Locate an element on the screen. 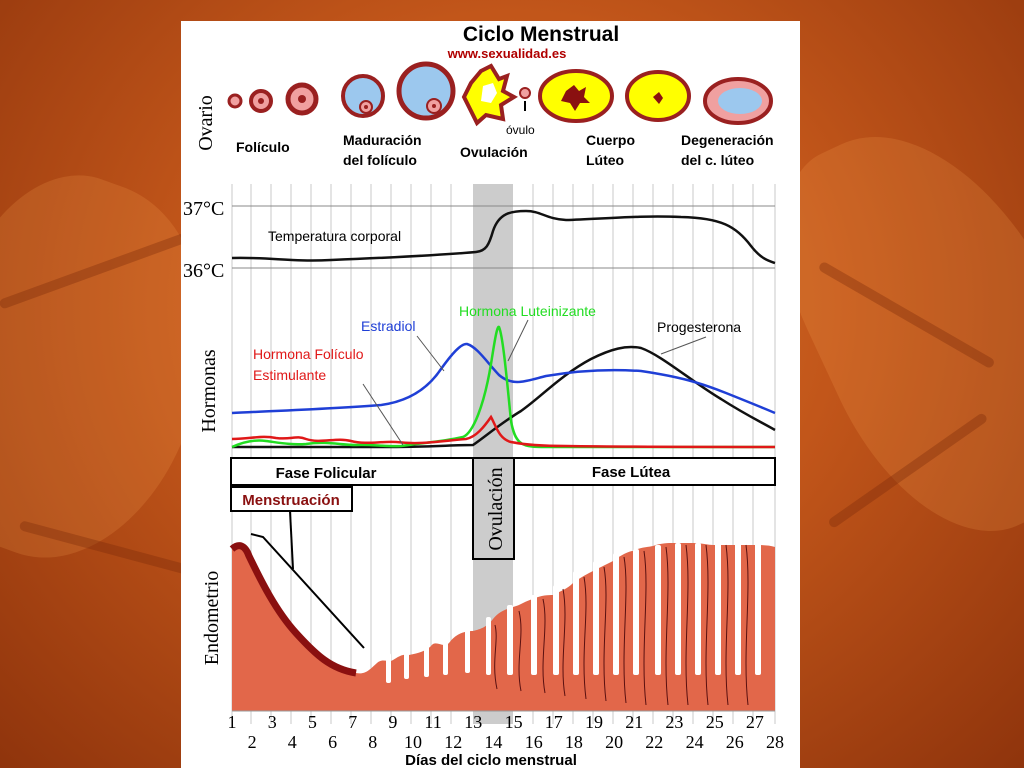 This screenshot has height=768, width=1024. lh-pointer is located at coordinates (518, 340).